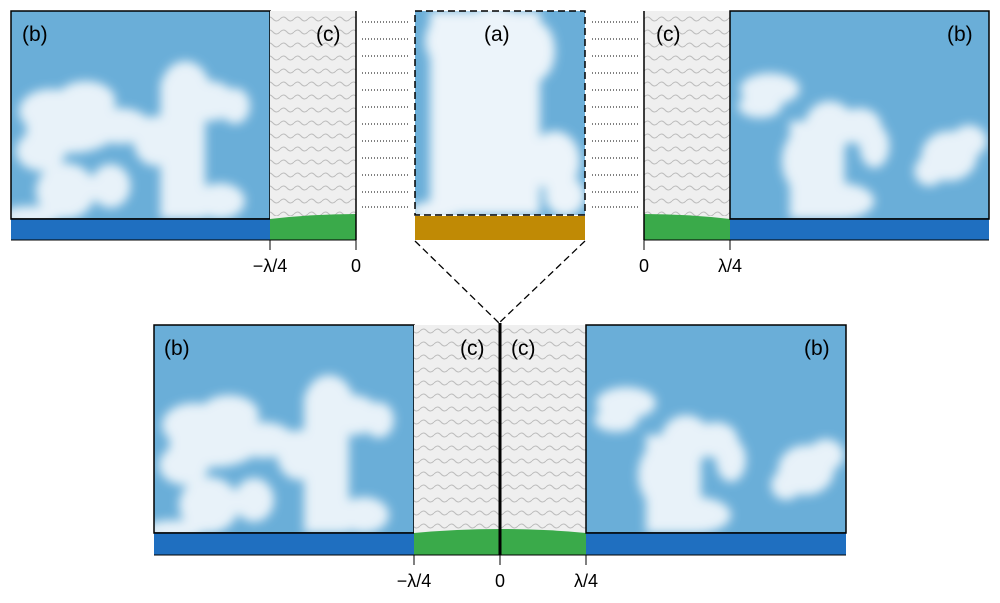  What do you see at coordinates (668, 34) in the screenshot?
I see `top-right-label-c: (c)` at bounding box center [668, 34].